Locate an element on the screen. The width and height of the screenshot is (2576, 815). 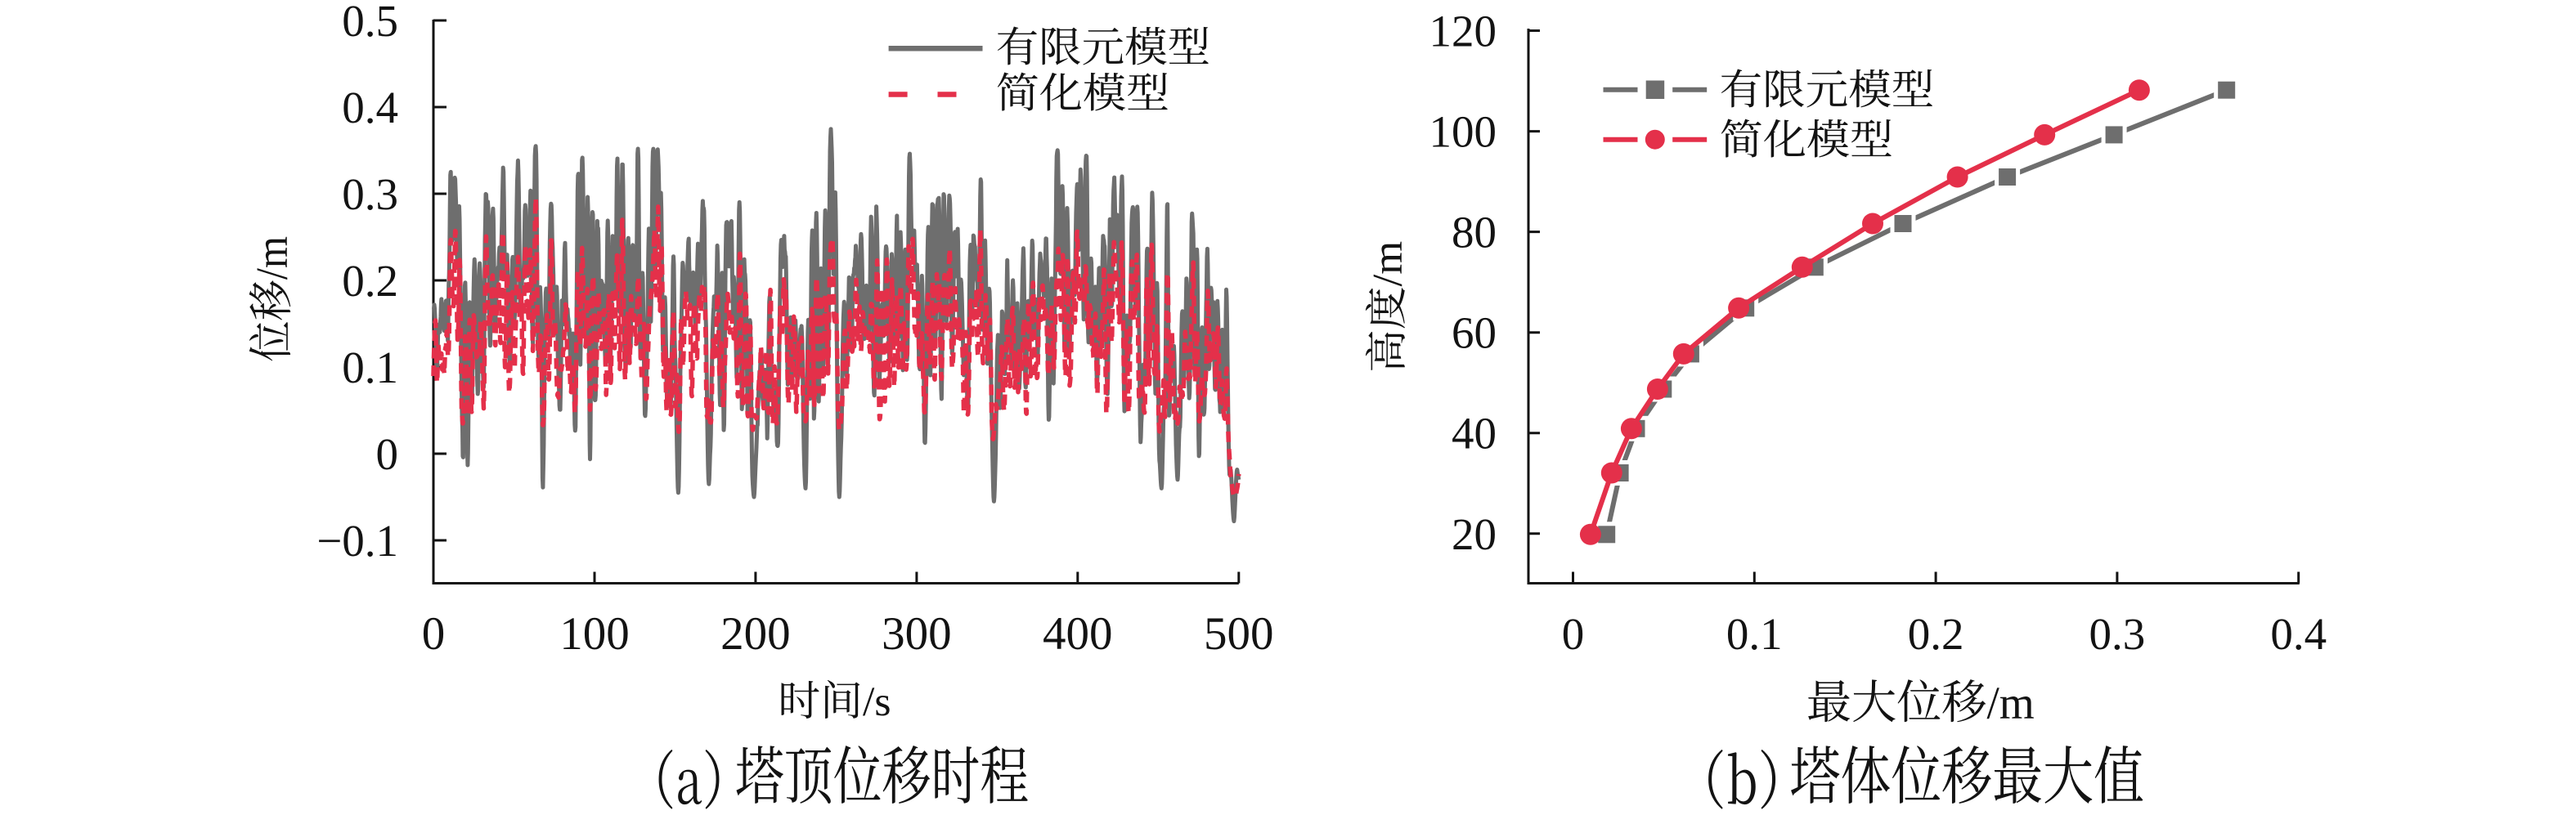
svg-text: 500 is located at coordinates (1239, 634).